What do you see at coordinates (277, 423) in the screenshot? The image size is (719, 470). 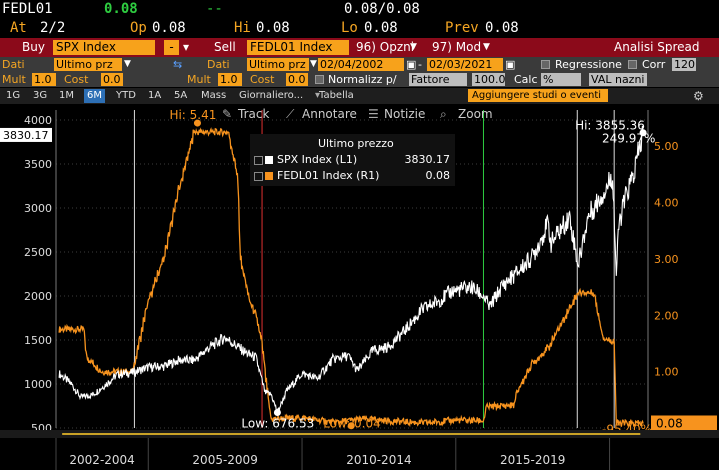 I see `annotation-low-spx: Low: 676.53` at bounding box center [277, 423].